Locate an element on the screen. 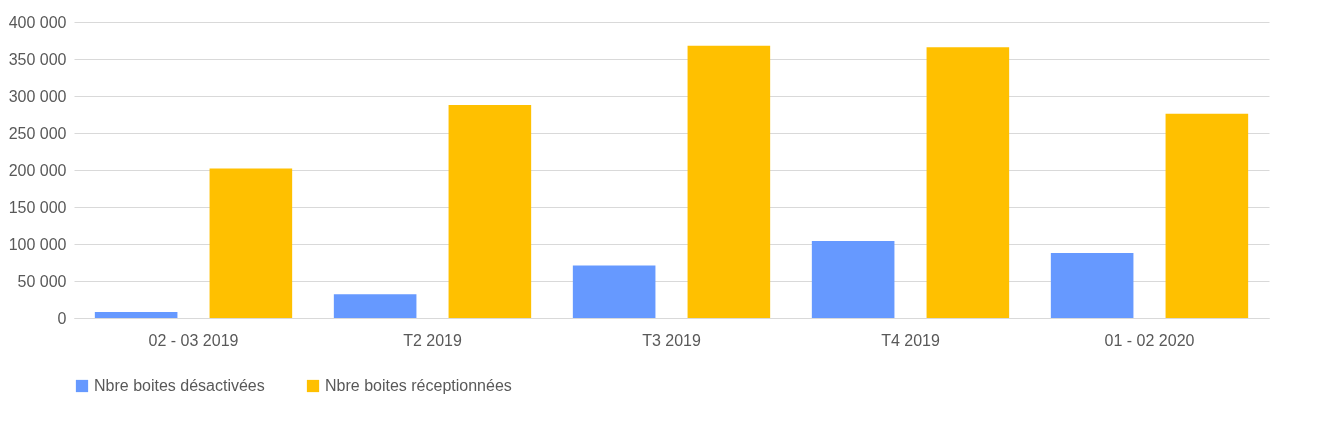 The width and height of the screenshot is (1324, 423). y-tick-label: 100 000 is located at coordinates (37, 244).